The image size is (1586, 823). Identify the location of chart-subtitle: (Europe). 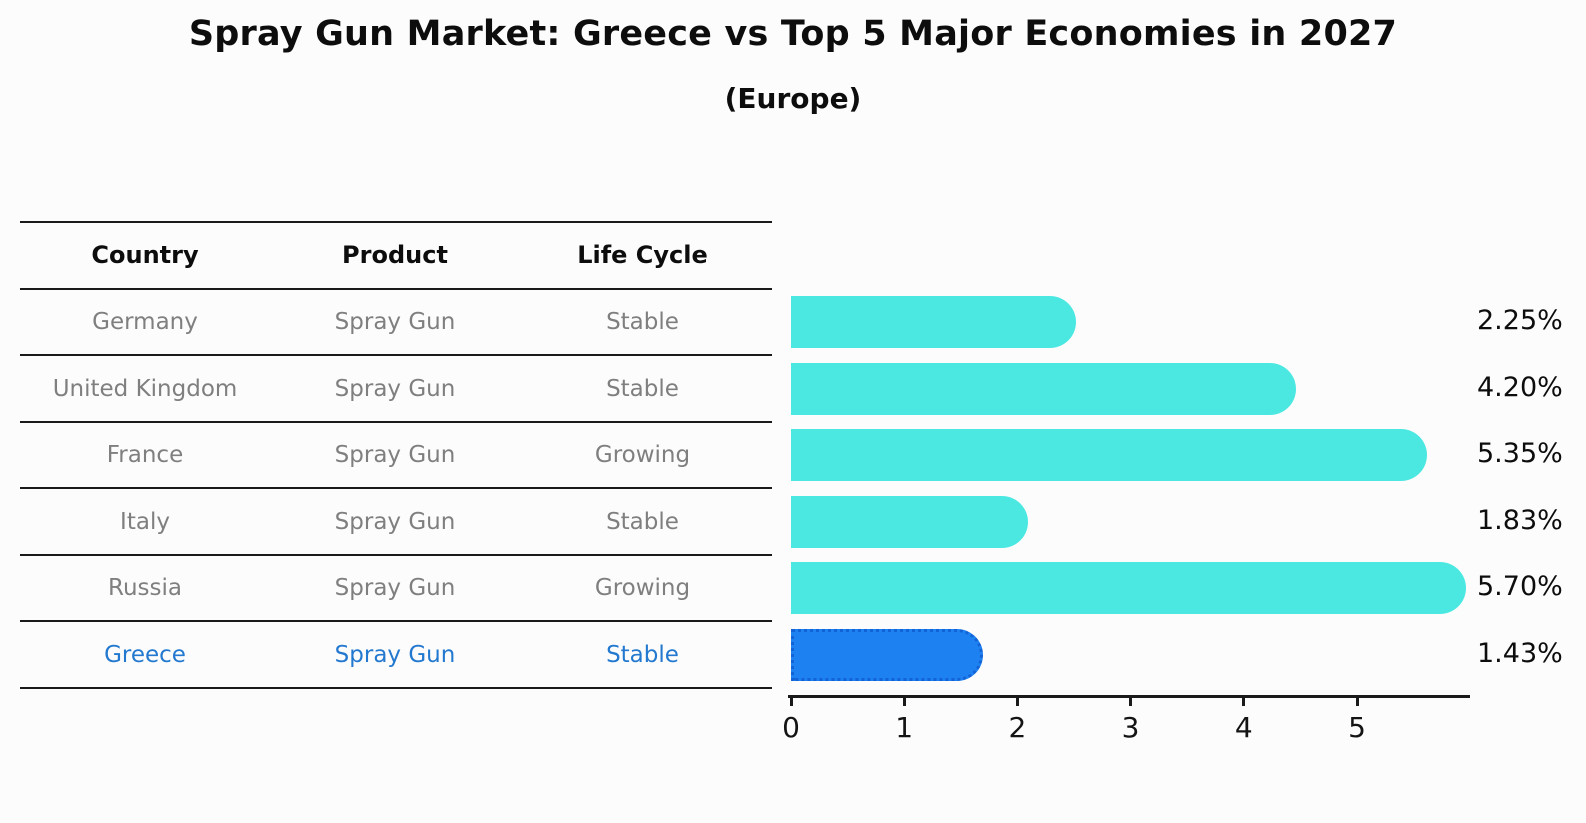
(793, 98).